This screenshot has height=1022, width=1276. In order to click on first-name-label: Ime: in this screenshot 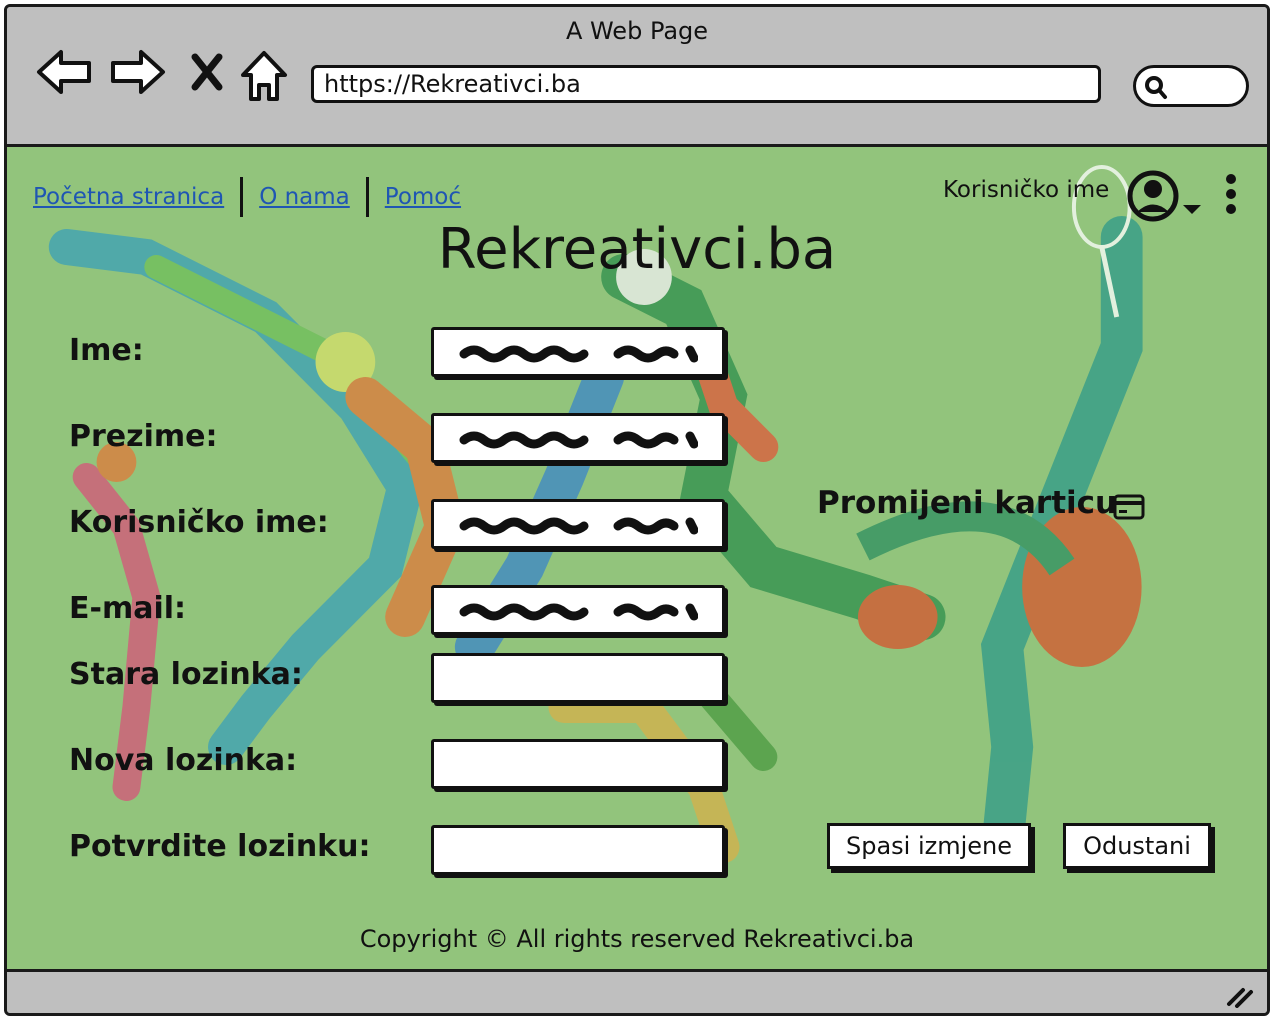, I will do `click(106, 350)`.